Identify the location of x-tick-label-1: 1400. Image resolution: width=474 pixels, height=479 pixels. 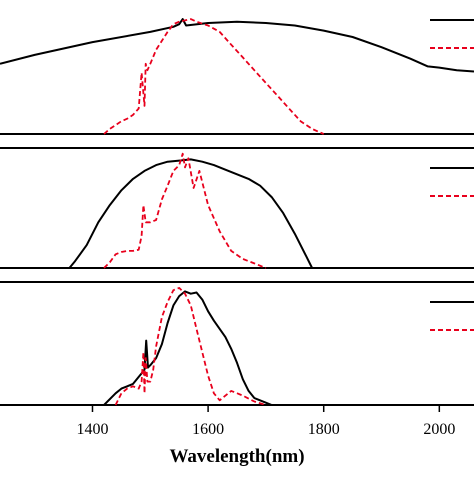
(92, 429).